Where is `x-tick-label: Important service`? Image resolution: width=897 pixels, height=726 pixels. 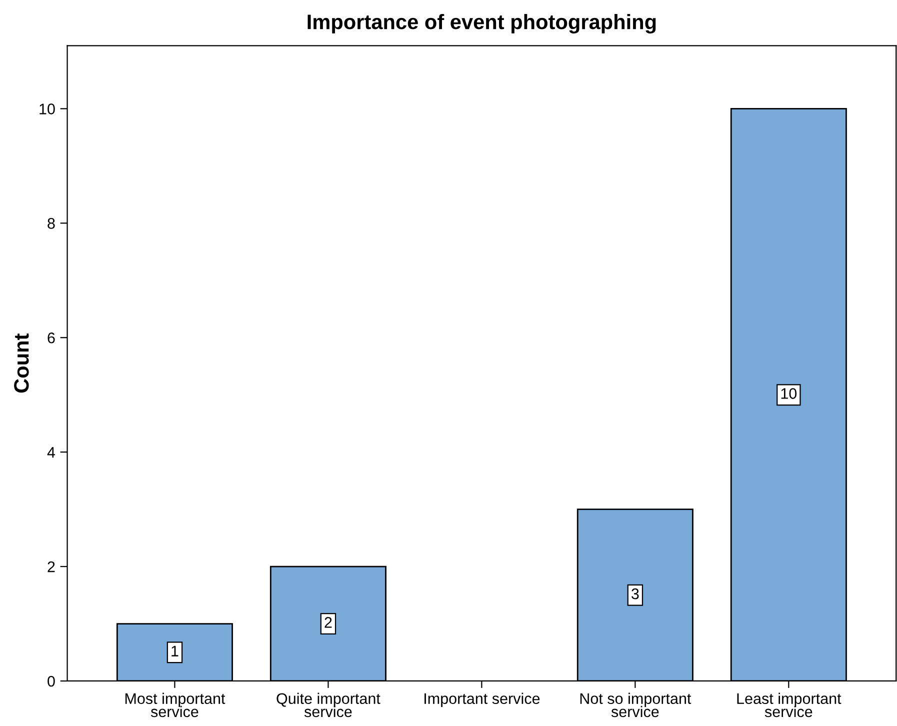 x-tick-label: Important service is located at coordinates (482, 700).